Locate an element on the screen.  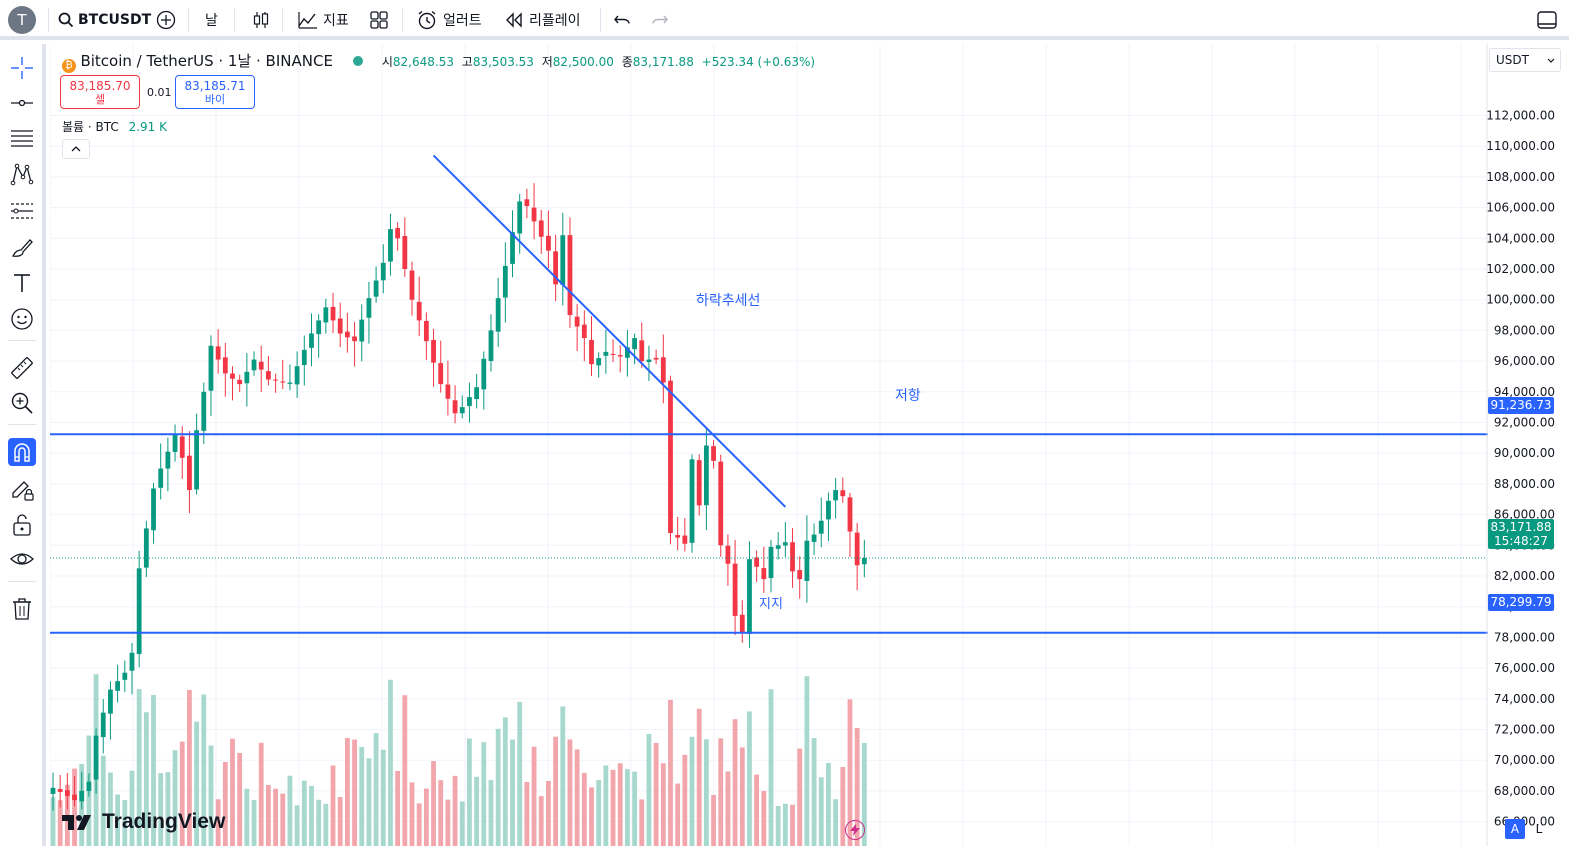
lock-all-tool is located at coordinates (22, 525).